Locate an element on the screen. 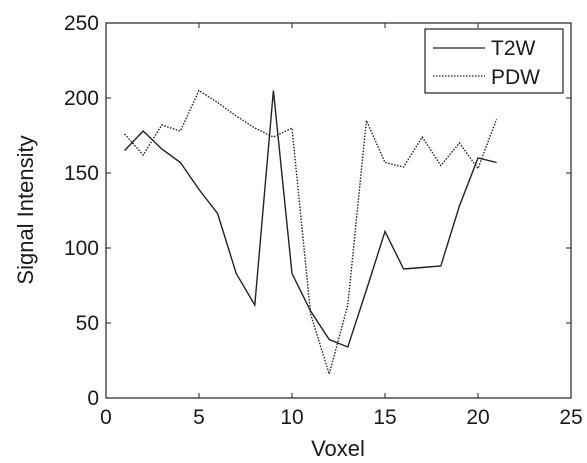 Image resolution: width=587 pixels, height=463 pixels. y-tick-label: 0 is located at coordinates (93, 398).